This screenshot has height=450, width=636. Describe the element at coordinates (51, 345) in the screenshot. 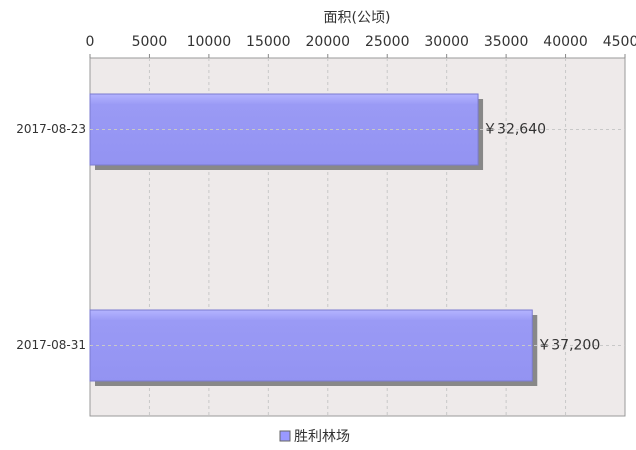

I see `y-tick-label: 2017-08-31` at that location.